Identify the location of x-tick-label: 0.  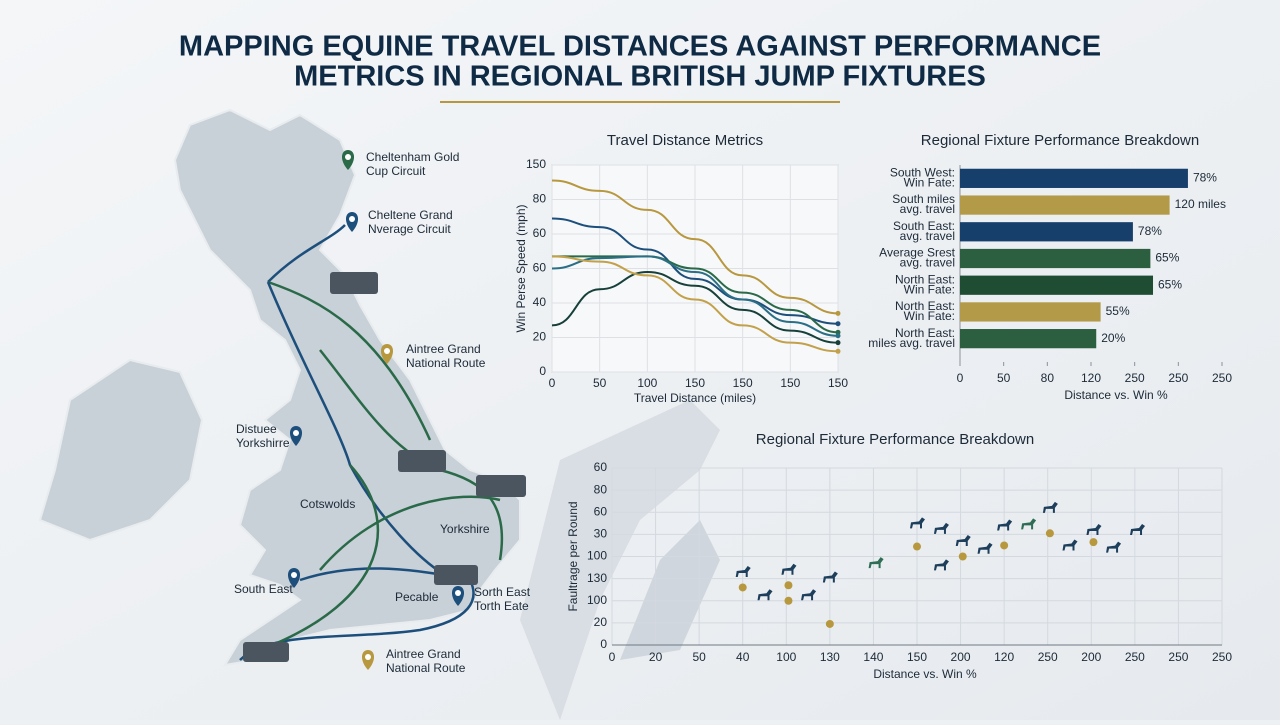
(552, 383).